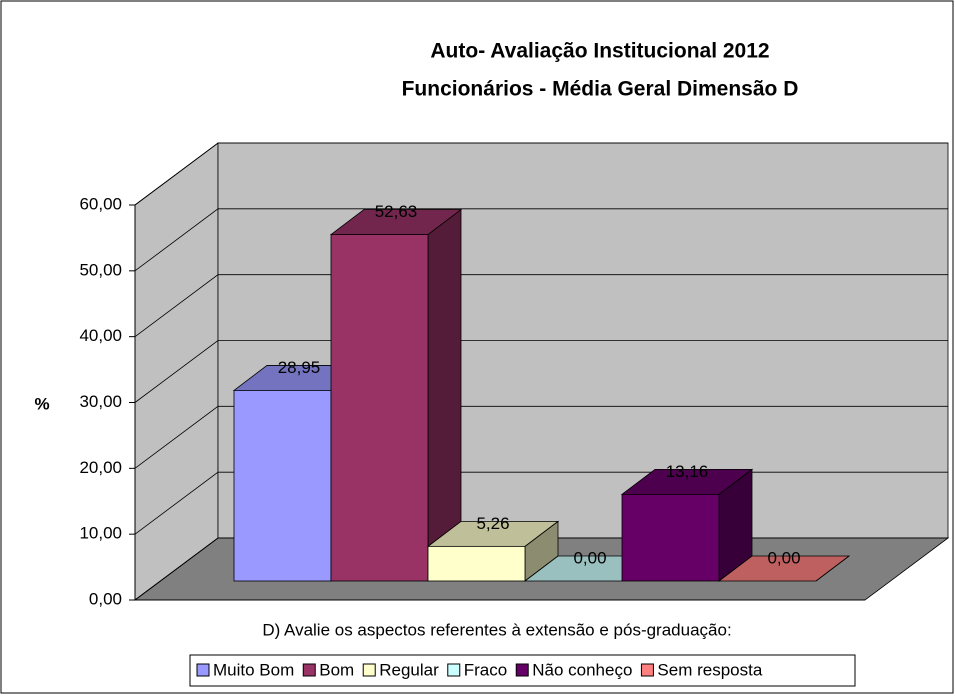  Describe the element at coordinates (599, 51) in the screenshot. I see `chart-title: Auto- Avaliação Institucional 2012` at that location.